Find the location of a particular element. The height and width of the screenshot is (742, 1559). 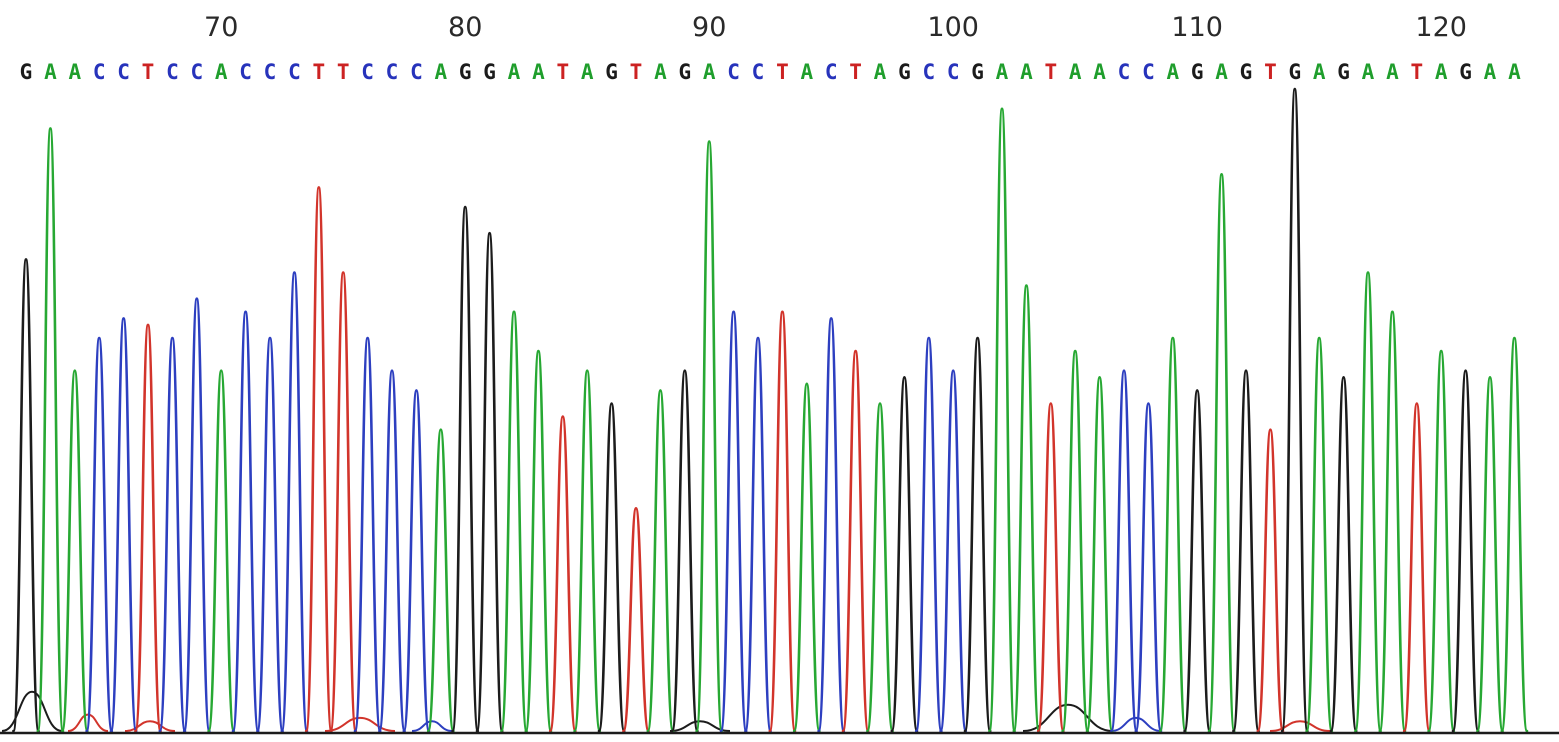

position-tick-label: 80 is located at coordinates (465, 27).